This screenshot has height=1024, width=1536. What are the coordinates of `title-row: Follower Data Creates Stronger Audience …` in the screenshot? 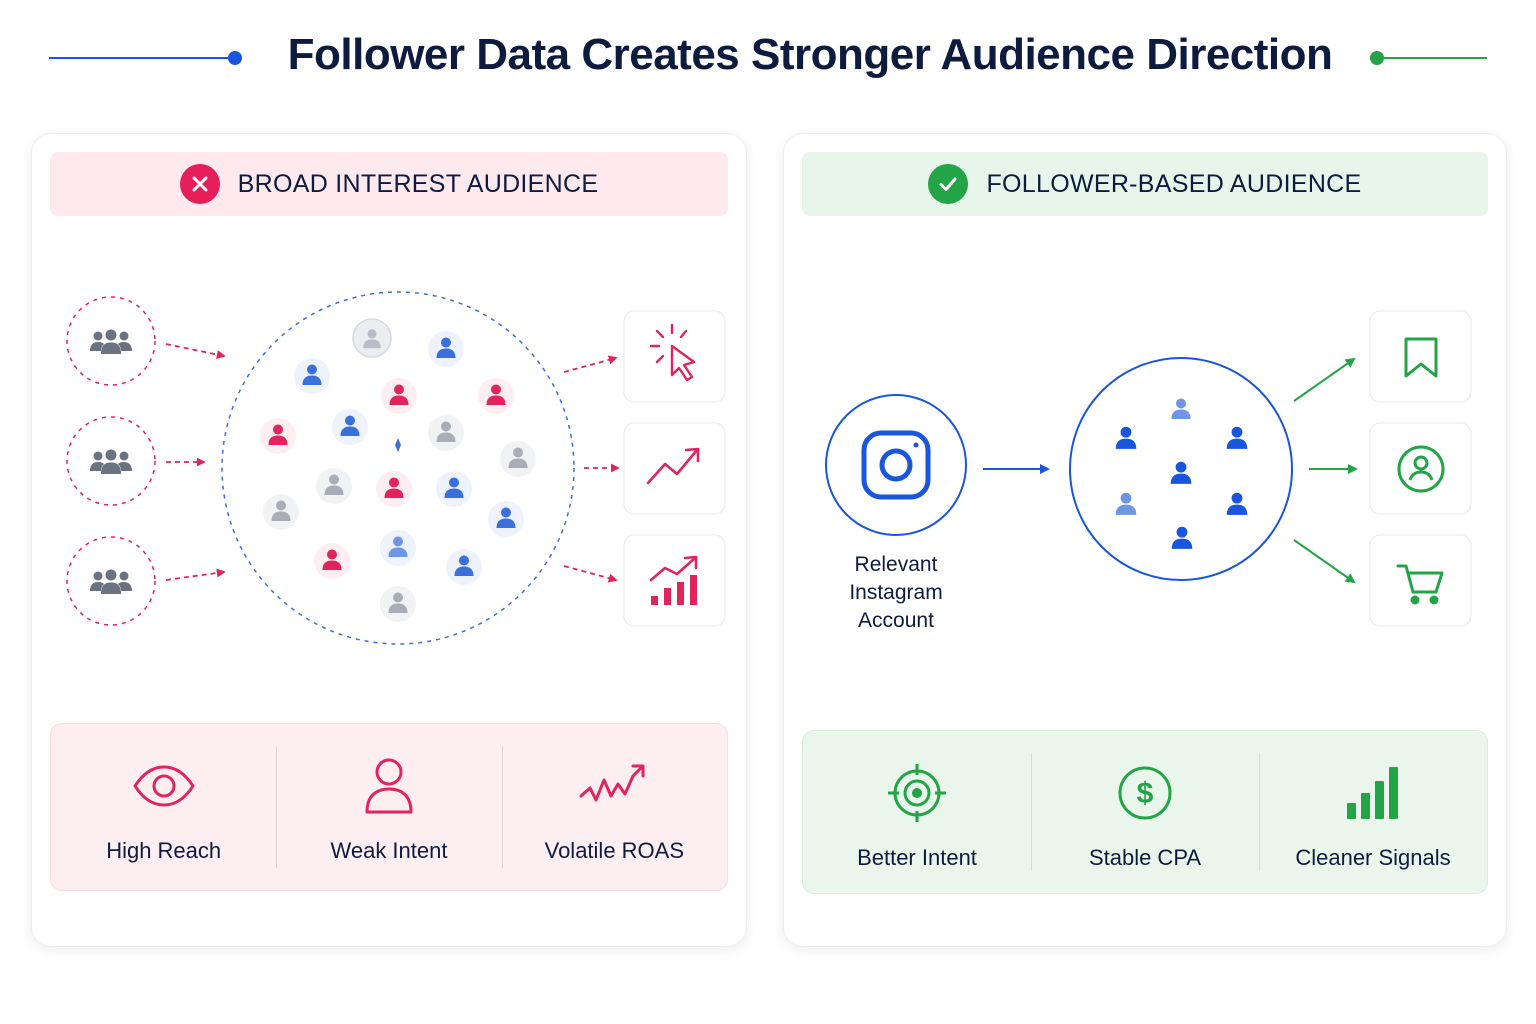 It's located at (768, 60).